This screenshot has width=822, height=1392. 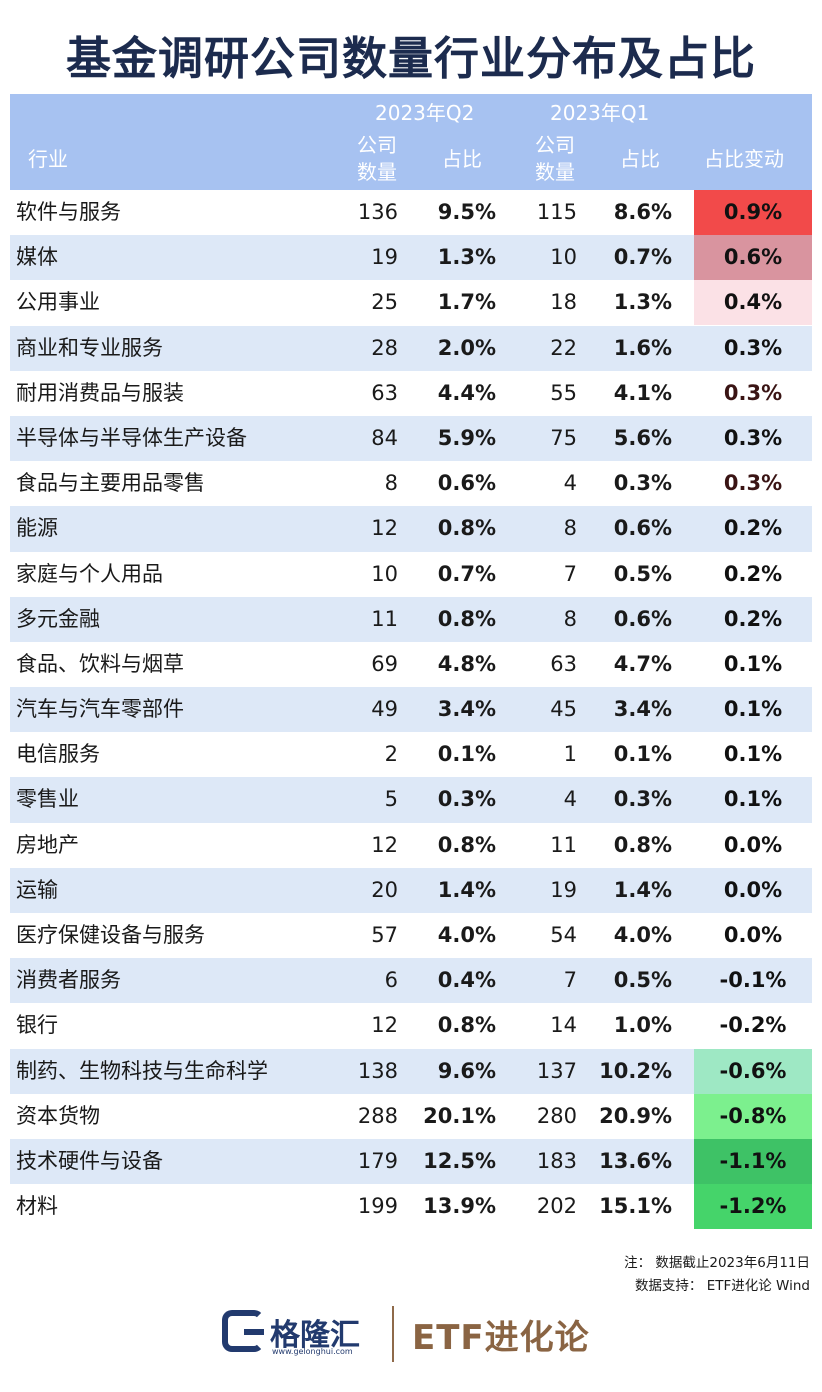 I want to click on industry-cell: 媒体, so click(x=37, y=257).